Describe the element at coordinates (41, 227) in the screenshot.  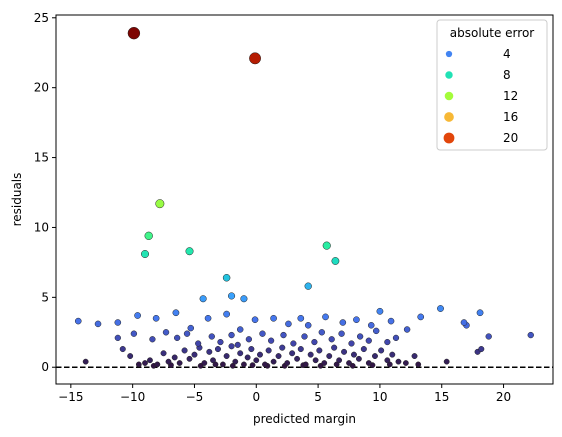
I see `y-tick-label: 10` at that location.